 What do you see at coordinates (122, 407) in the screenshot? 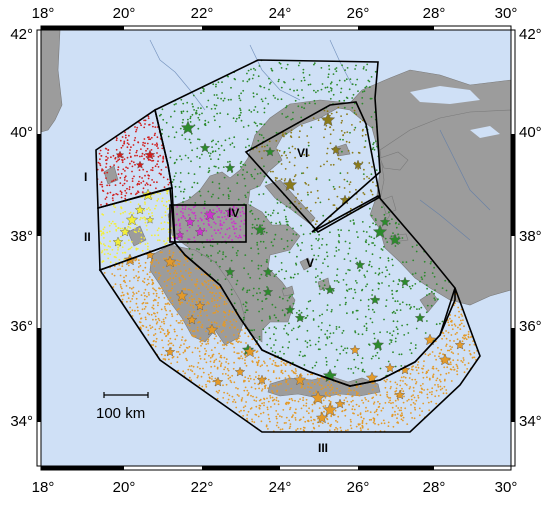
I see `scale-bar: 100 km` at bounding box center [122, 407].